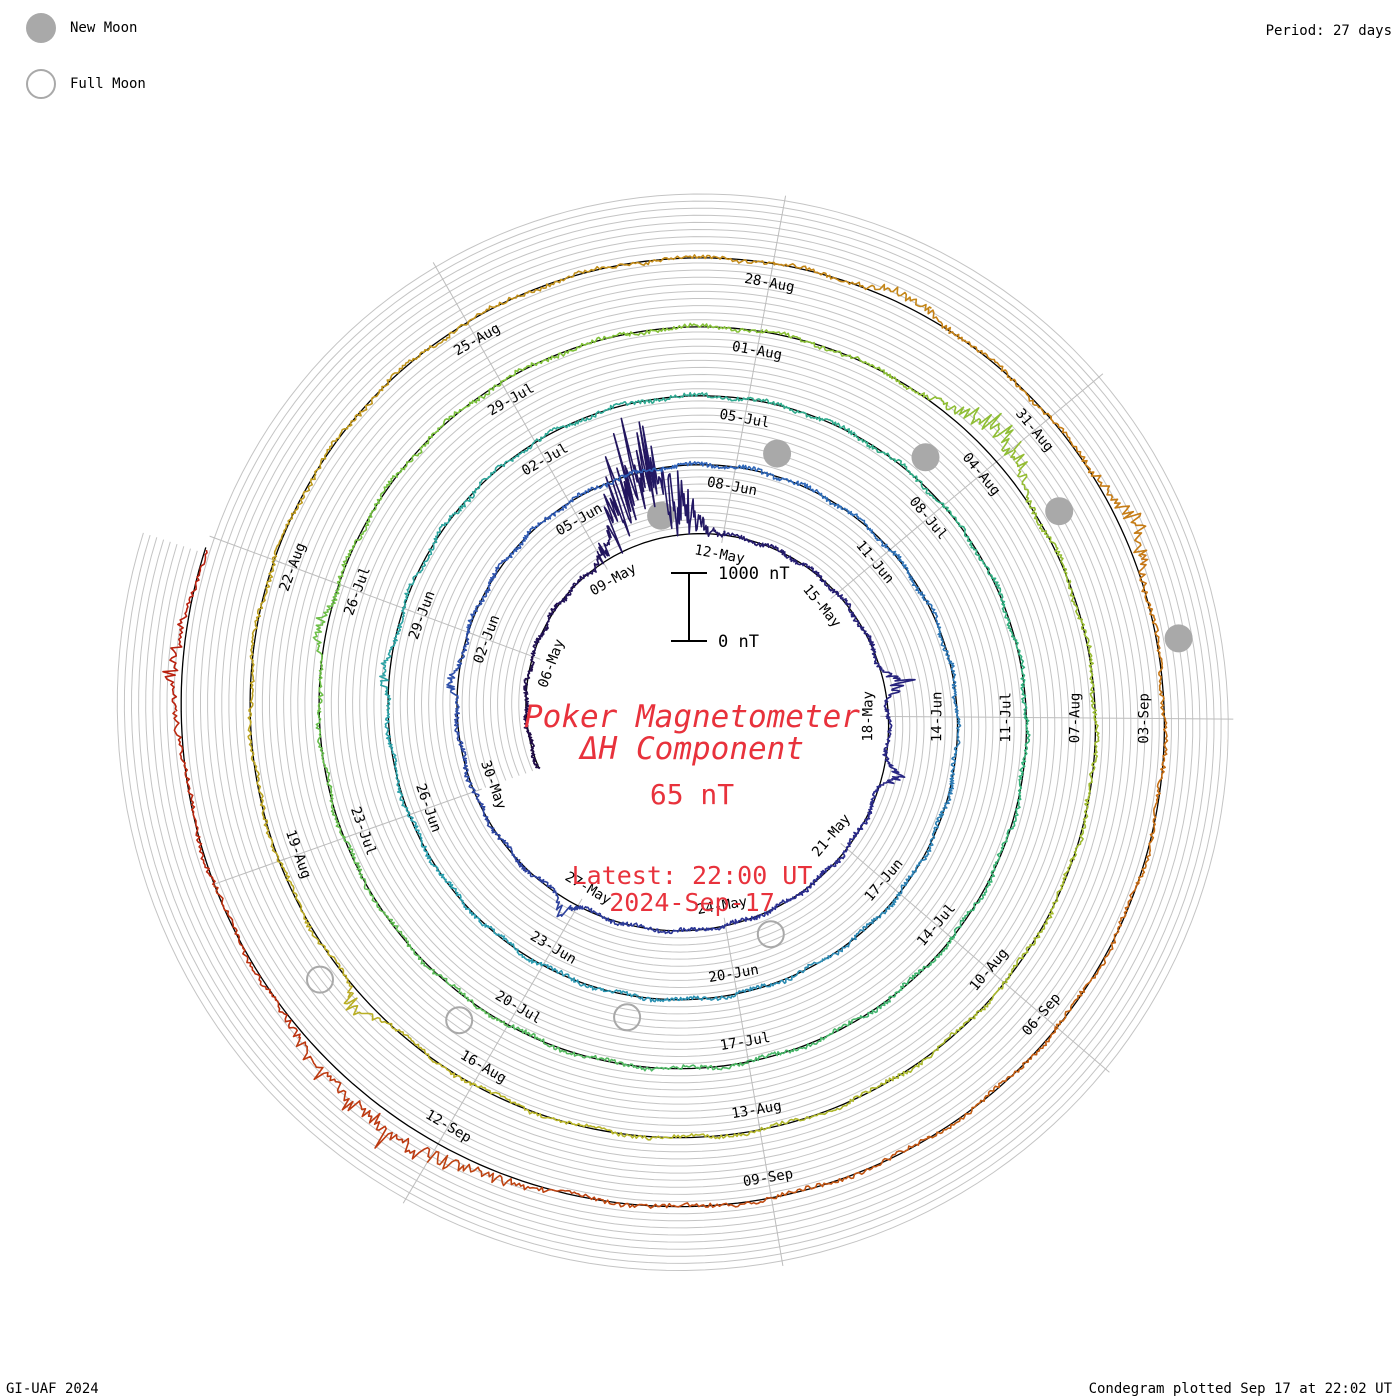 This screenshot has height=1400, width=1400. Describe the element at coordinates (745, 1042) in the screenshot. I see `date-tick-label: 17-Jul` at that location.